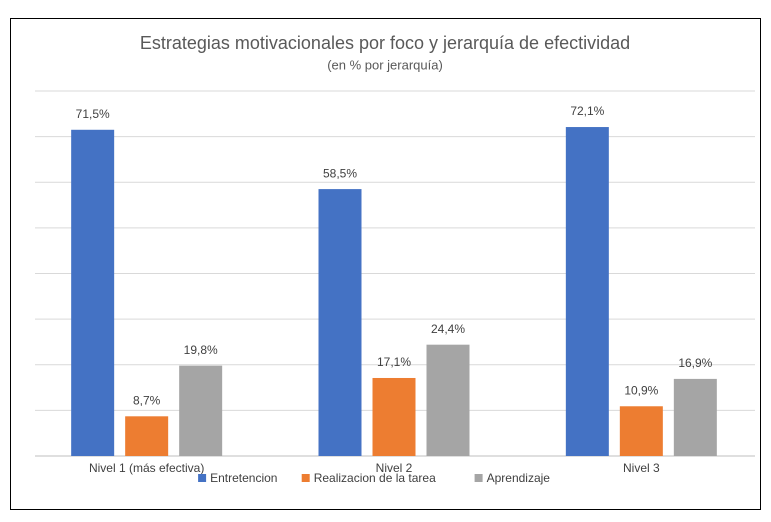 Image resolution: width=771 pixels, height=522 pixels. I want to click on data-label: 17,1%, so click(394, 362).